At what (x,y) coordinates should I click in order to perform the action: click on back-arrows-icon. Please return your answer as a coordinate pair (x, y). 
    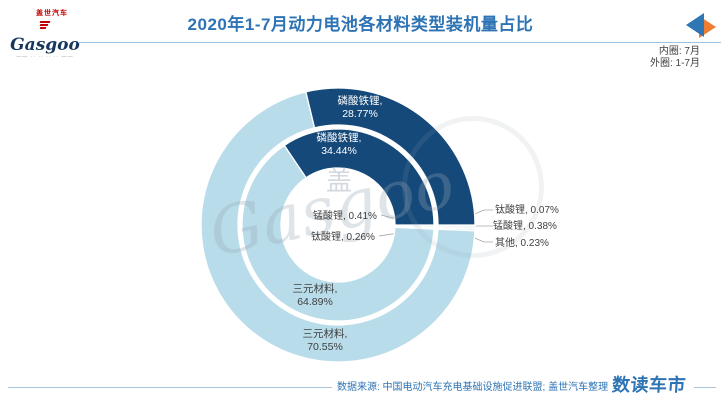
    Looking at the image, I should click on (701, 26).